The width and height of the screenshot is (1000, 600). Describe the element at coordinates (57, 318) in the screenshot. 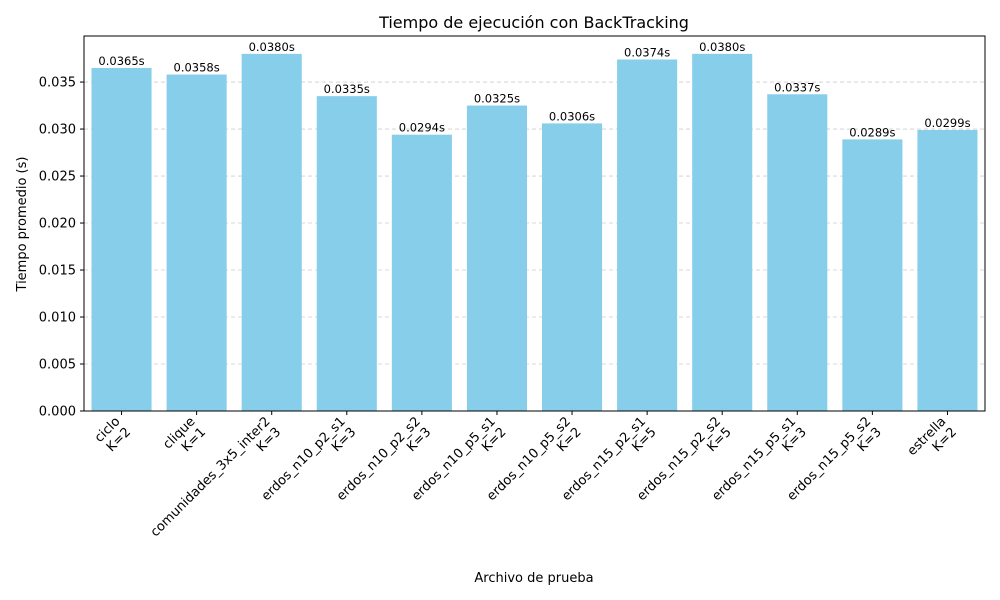

I see `y-tick-label: 0.010` at that location.